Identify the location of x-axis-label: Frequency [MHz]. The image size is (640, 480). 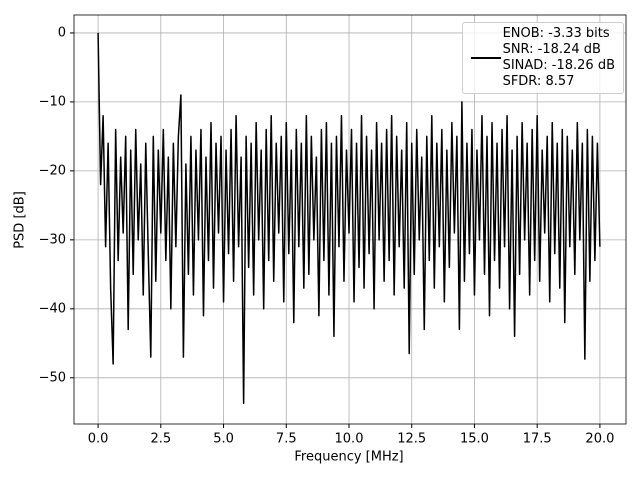
(348, 457).